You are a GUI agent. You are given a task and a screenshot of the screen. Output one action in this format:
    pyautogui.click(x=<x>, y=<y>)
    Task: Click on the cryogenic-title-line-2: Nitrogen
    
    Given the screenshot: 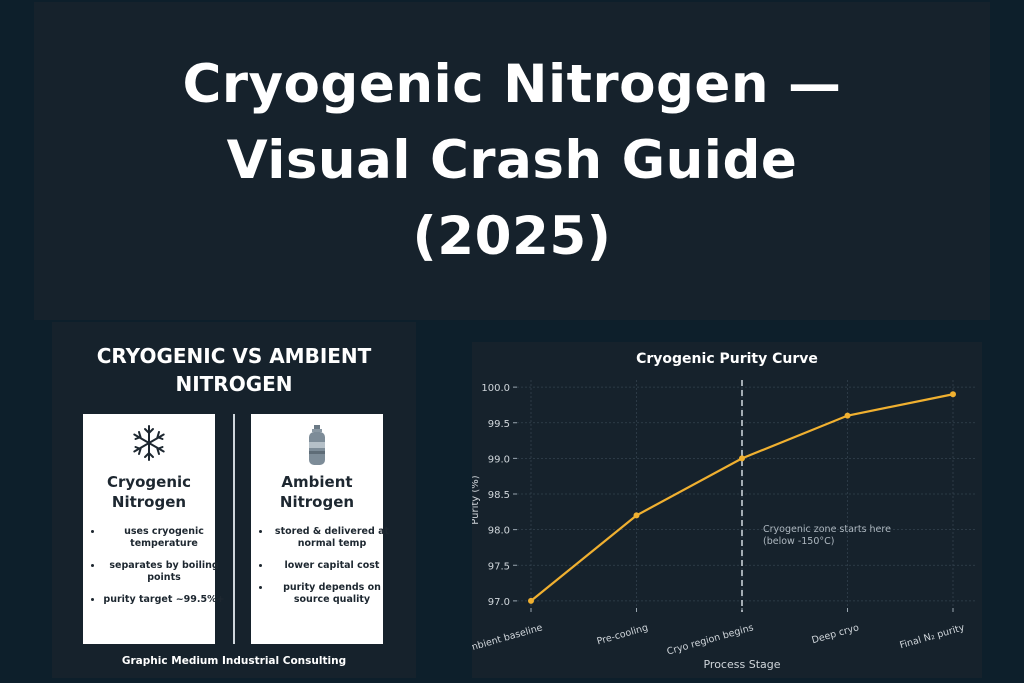 What is the action you would take?
    pyautogui.click(x=149, y=502)
    